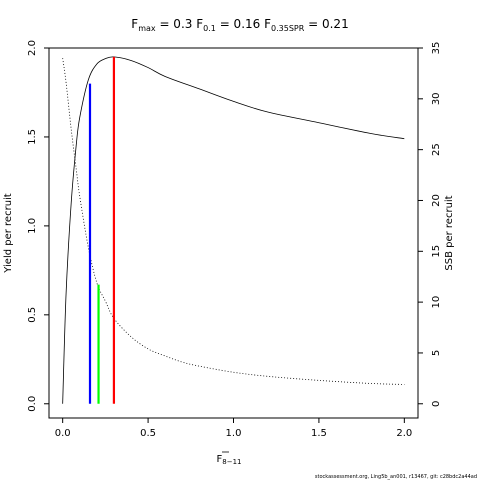 This screenshot has width=480, height=480. Describe the element at coordinates (404, 433) in the screenshot. I see `x-tick-label: 2.0` at that location.